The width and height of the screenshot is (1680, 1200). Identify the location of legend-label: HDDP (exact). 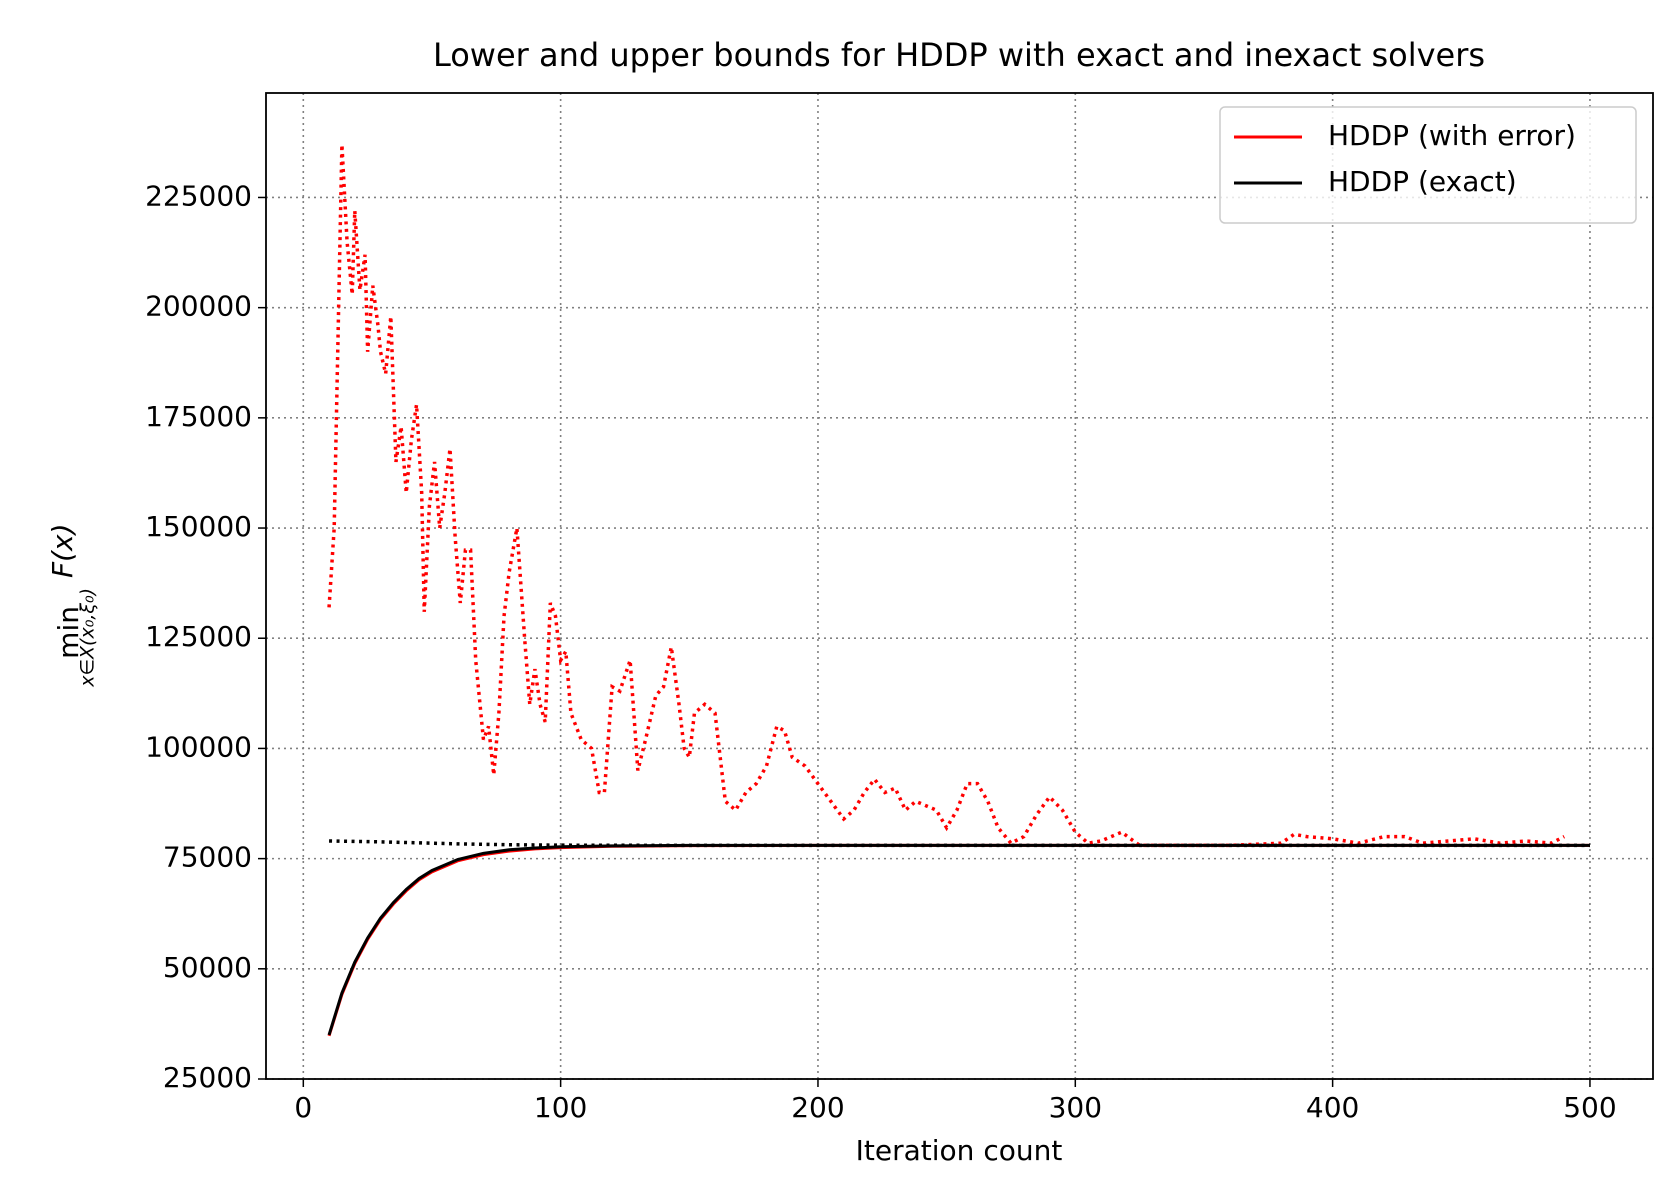
(1422, 181).